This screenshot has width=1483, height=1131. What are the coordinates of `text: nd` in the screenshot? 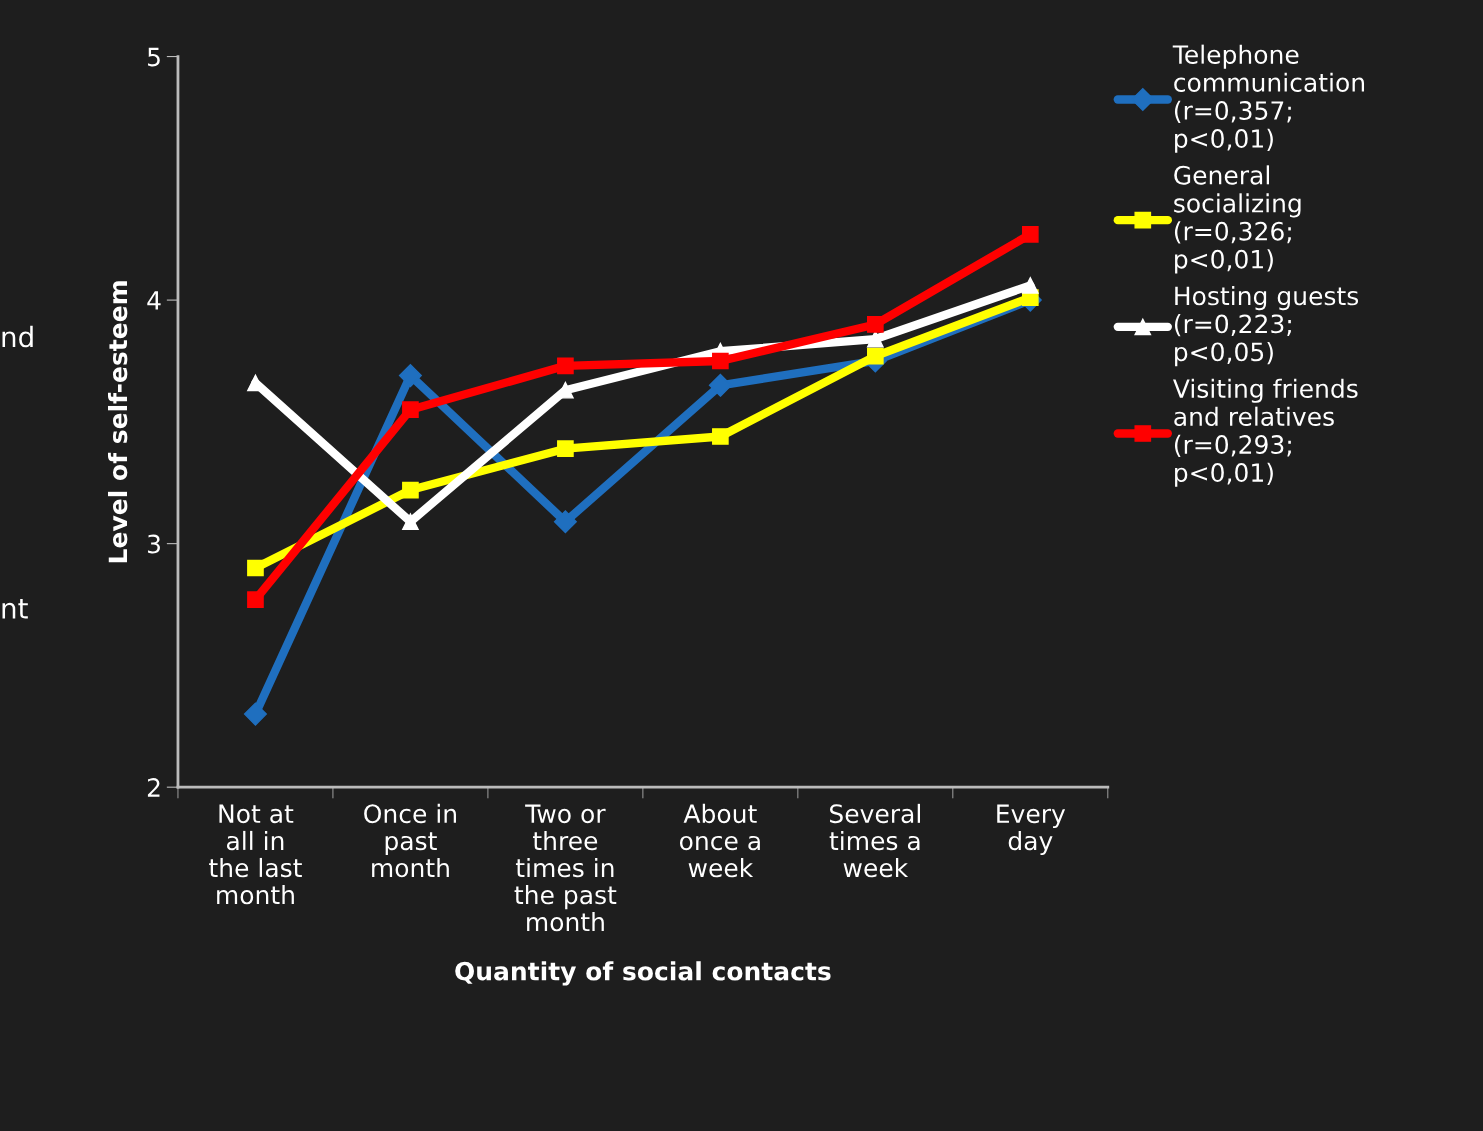 It's located at (17, 336).